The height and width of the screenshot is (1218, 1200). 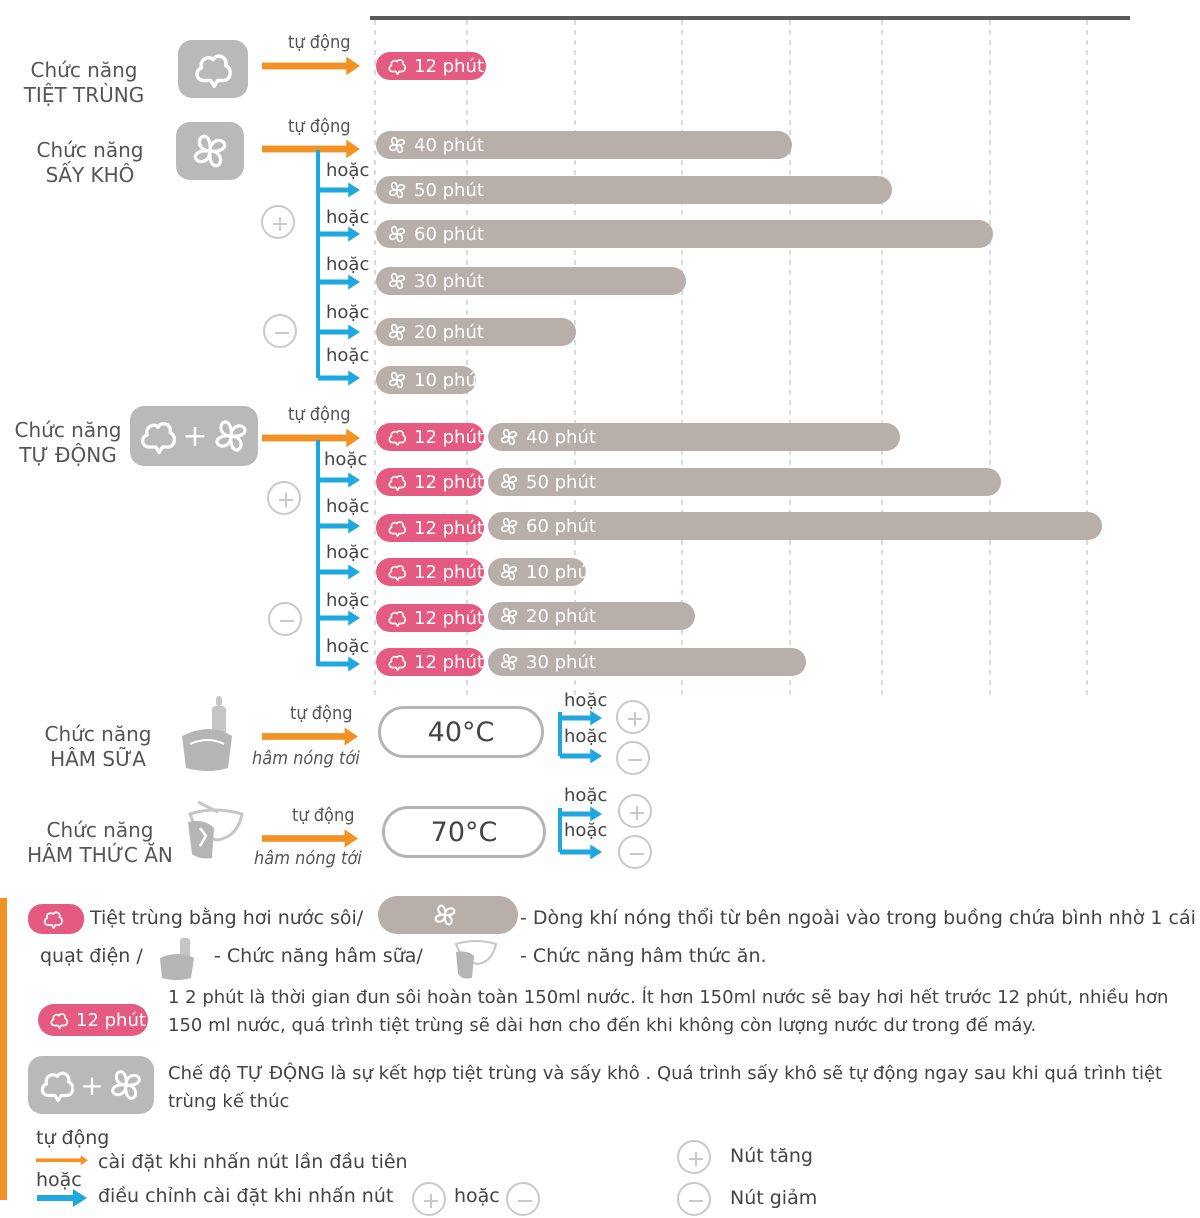 What do you see at coordinates (561, 526) in the screenshot?
I see `auto-dry-label: 60 phút` at bounding box center [561, 526].